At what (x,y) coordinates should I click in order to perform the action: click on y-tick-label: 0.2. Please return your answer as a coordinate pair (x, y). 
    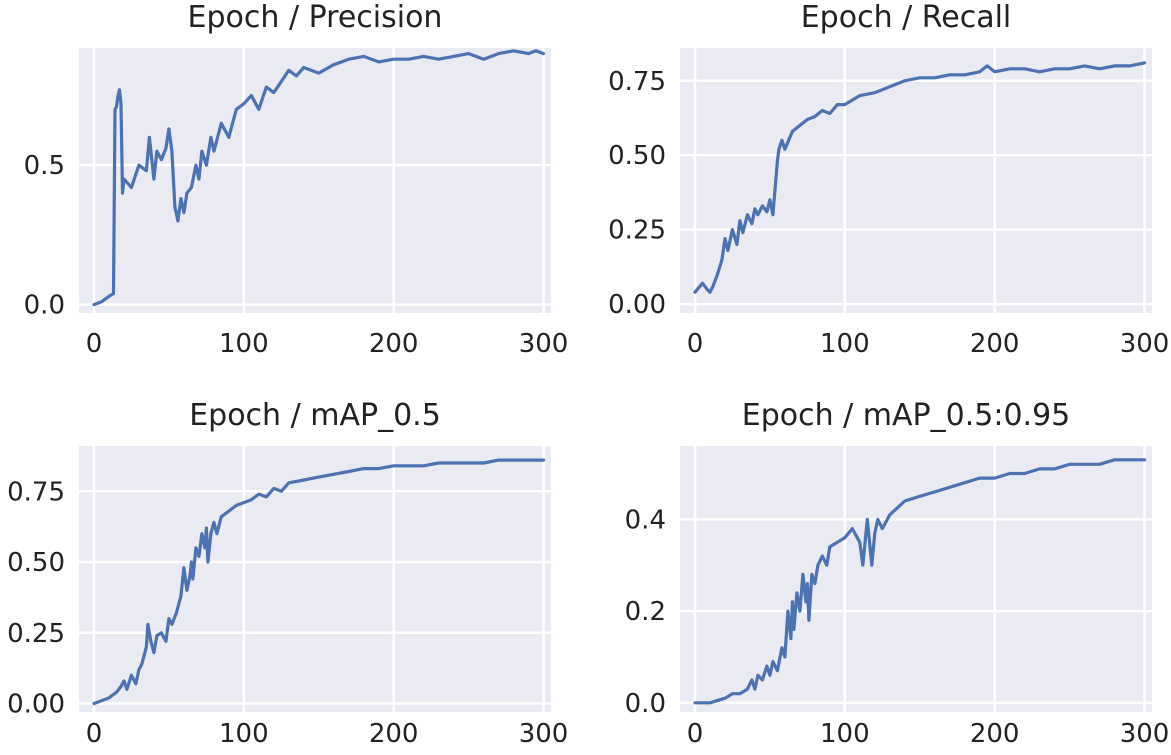
    Looking at the image, I should click on (645, 612).